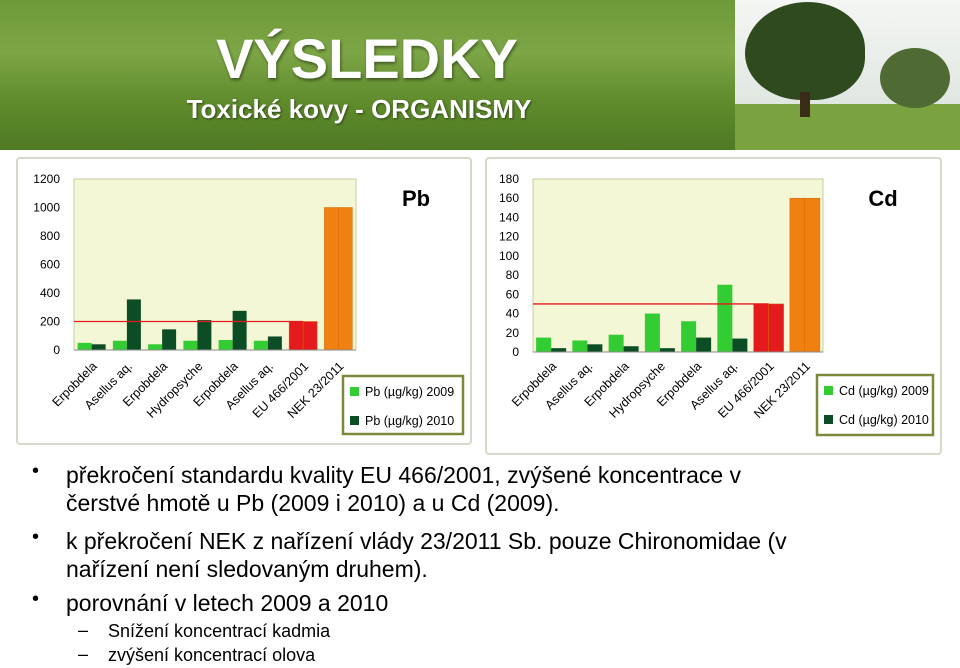 This screenshot has height=668, width=960. I want to click on y-tick-label: 180, so click(509, 179).